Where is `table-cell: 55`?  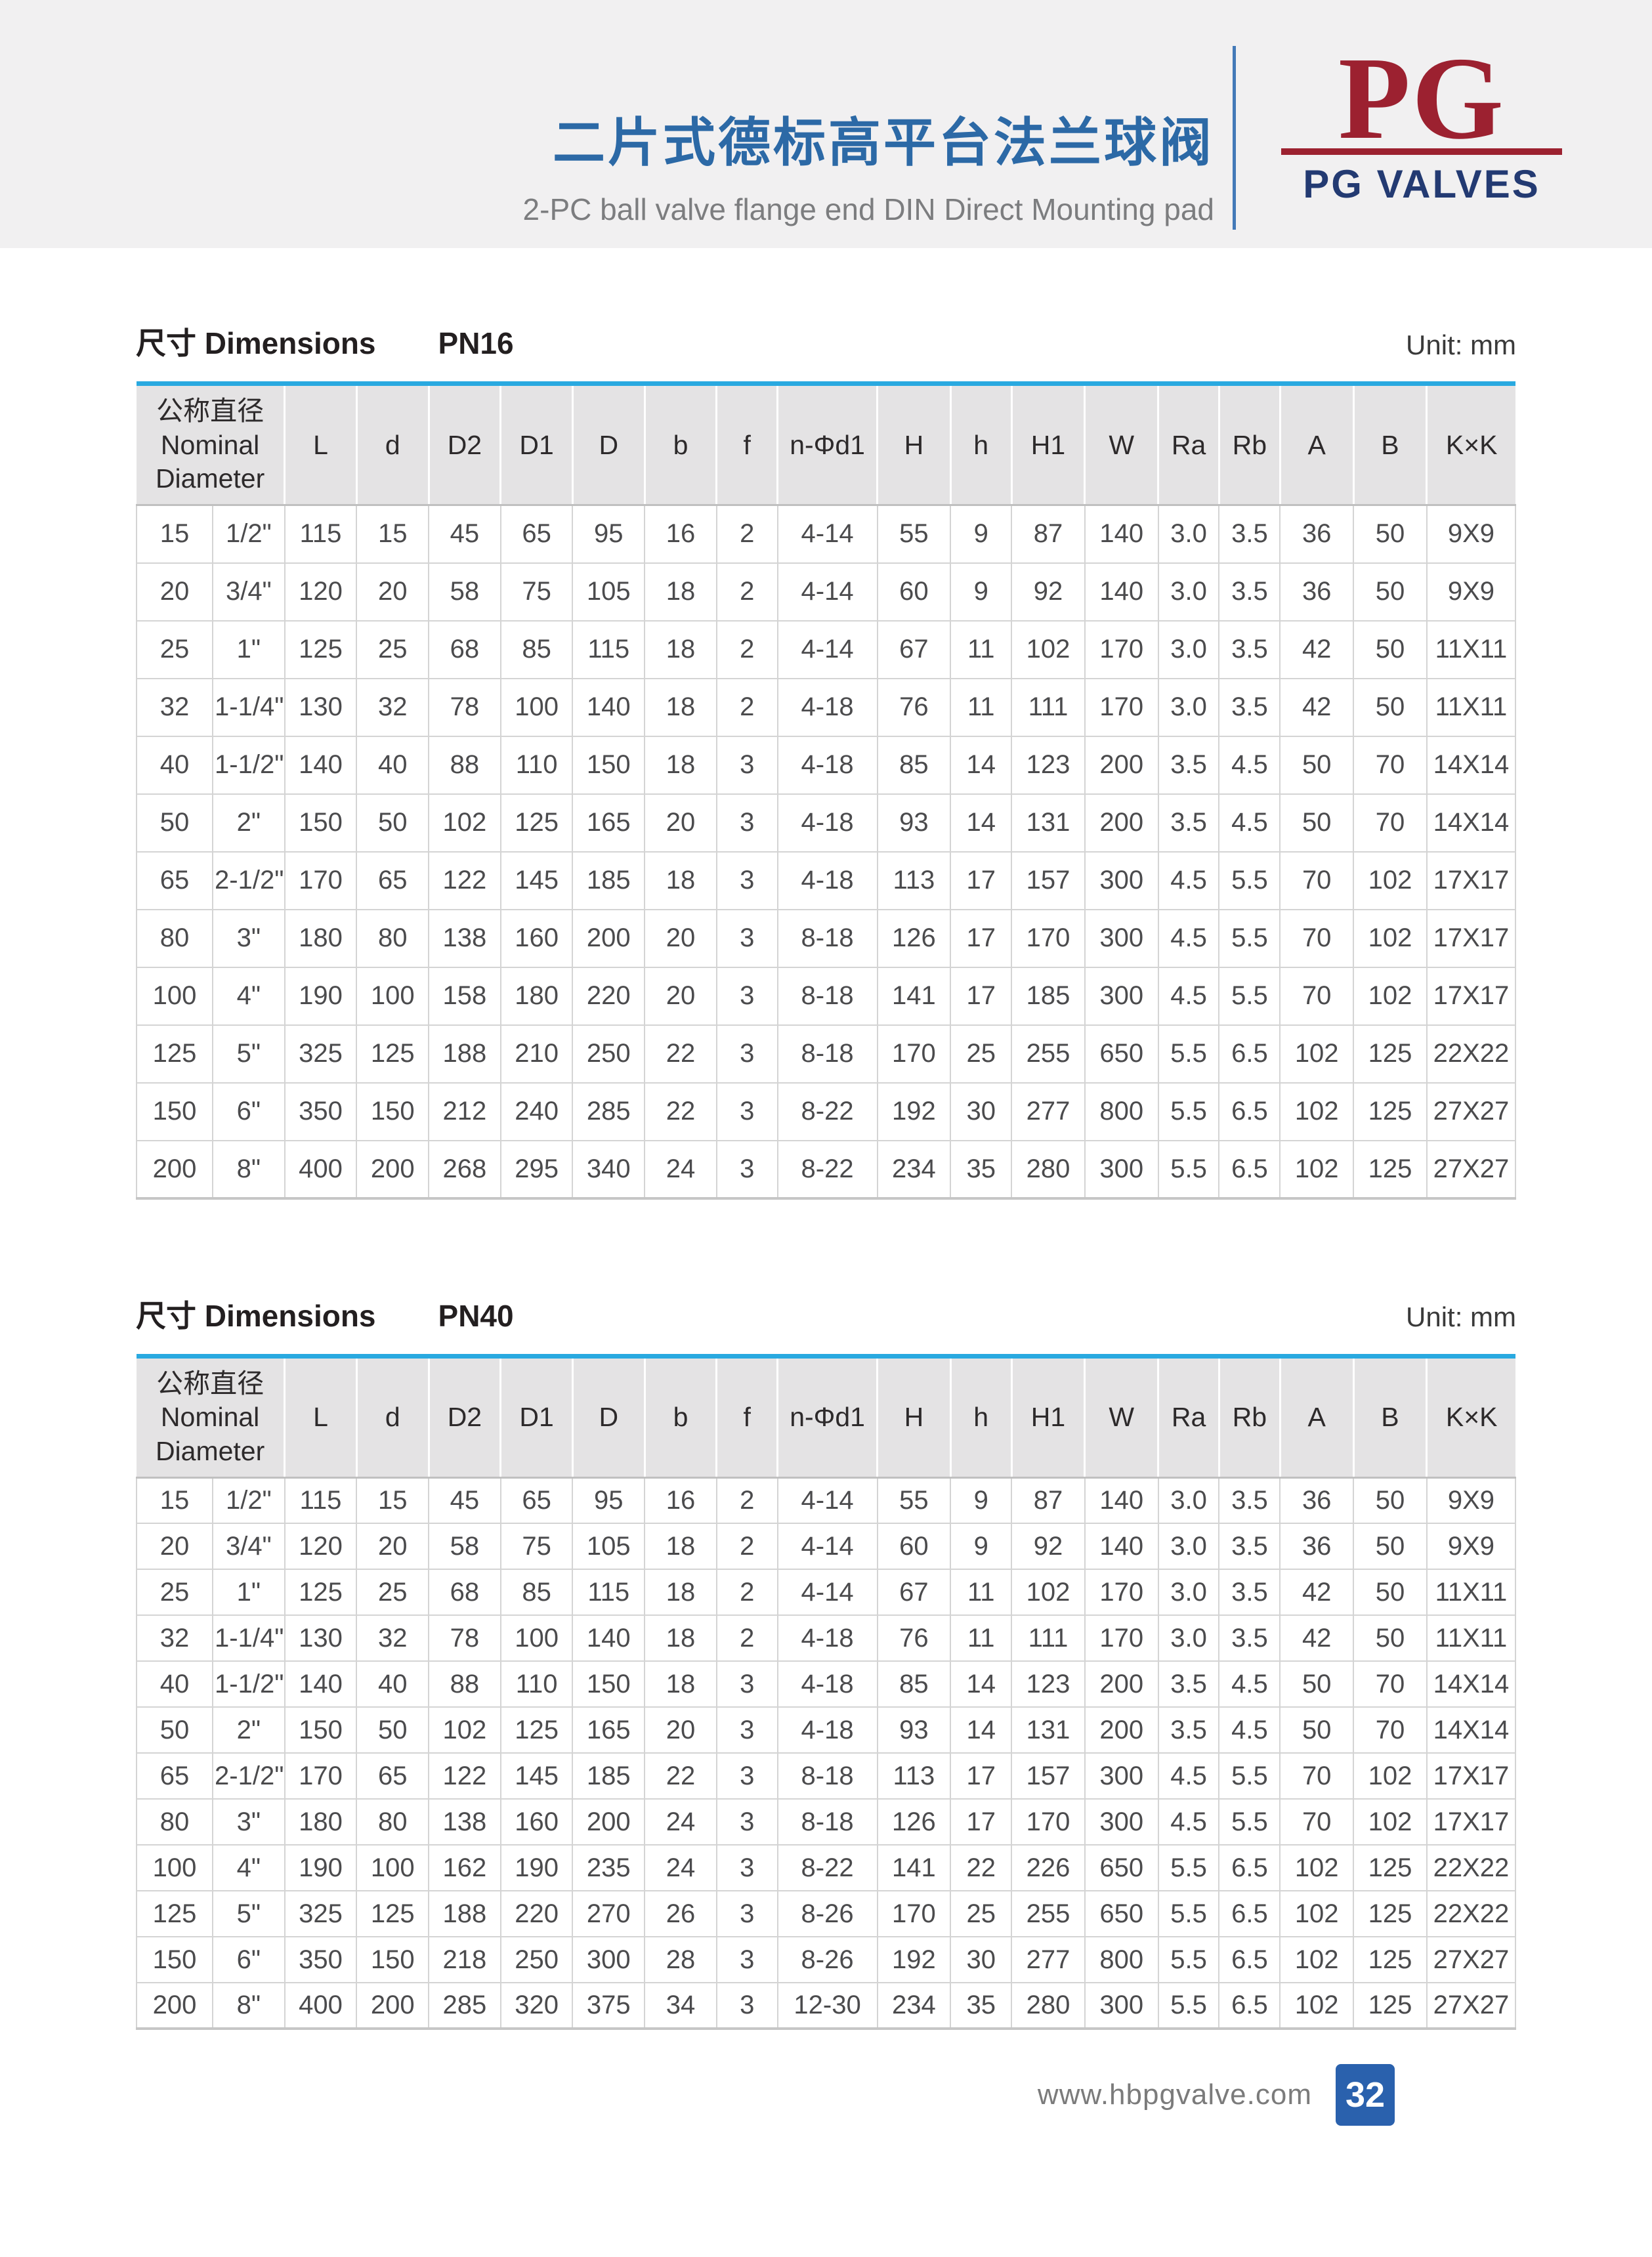
table-cell: 55 is located at coordinates (914, 534).